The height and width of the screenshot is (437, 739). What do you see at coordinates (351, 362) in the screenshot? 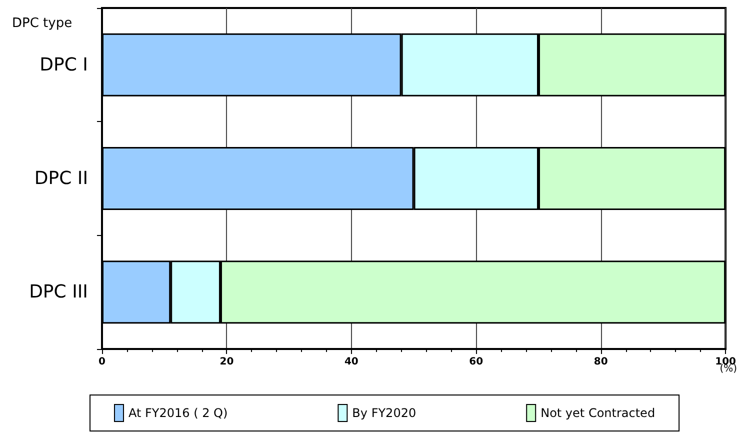
I see `x-tick-label: 40` at bounding box center [351, 362].